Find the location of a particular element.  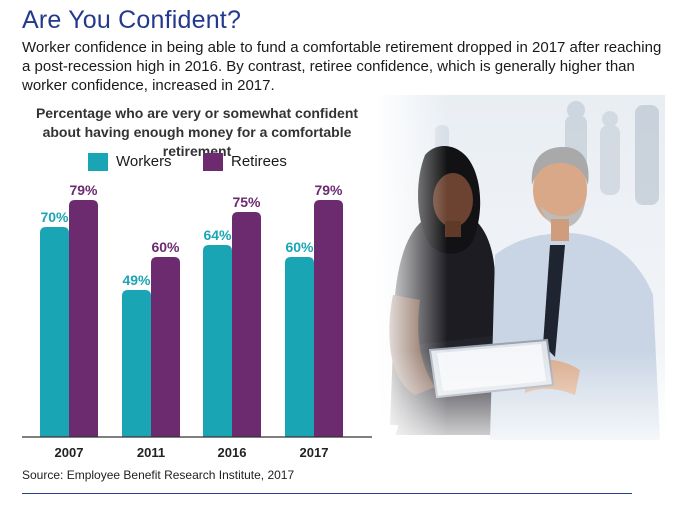

data-label-retirees-2017: 79% is located at coordinates (328, 190).